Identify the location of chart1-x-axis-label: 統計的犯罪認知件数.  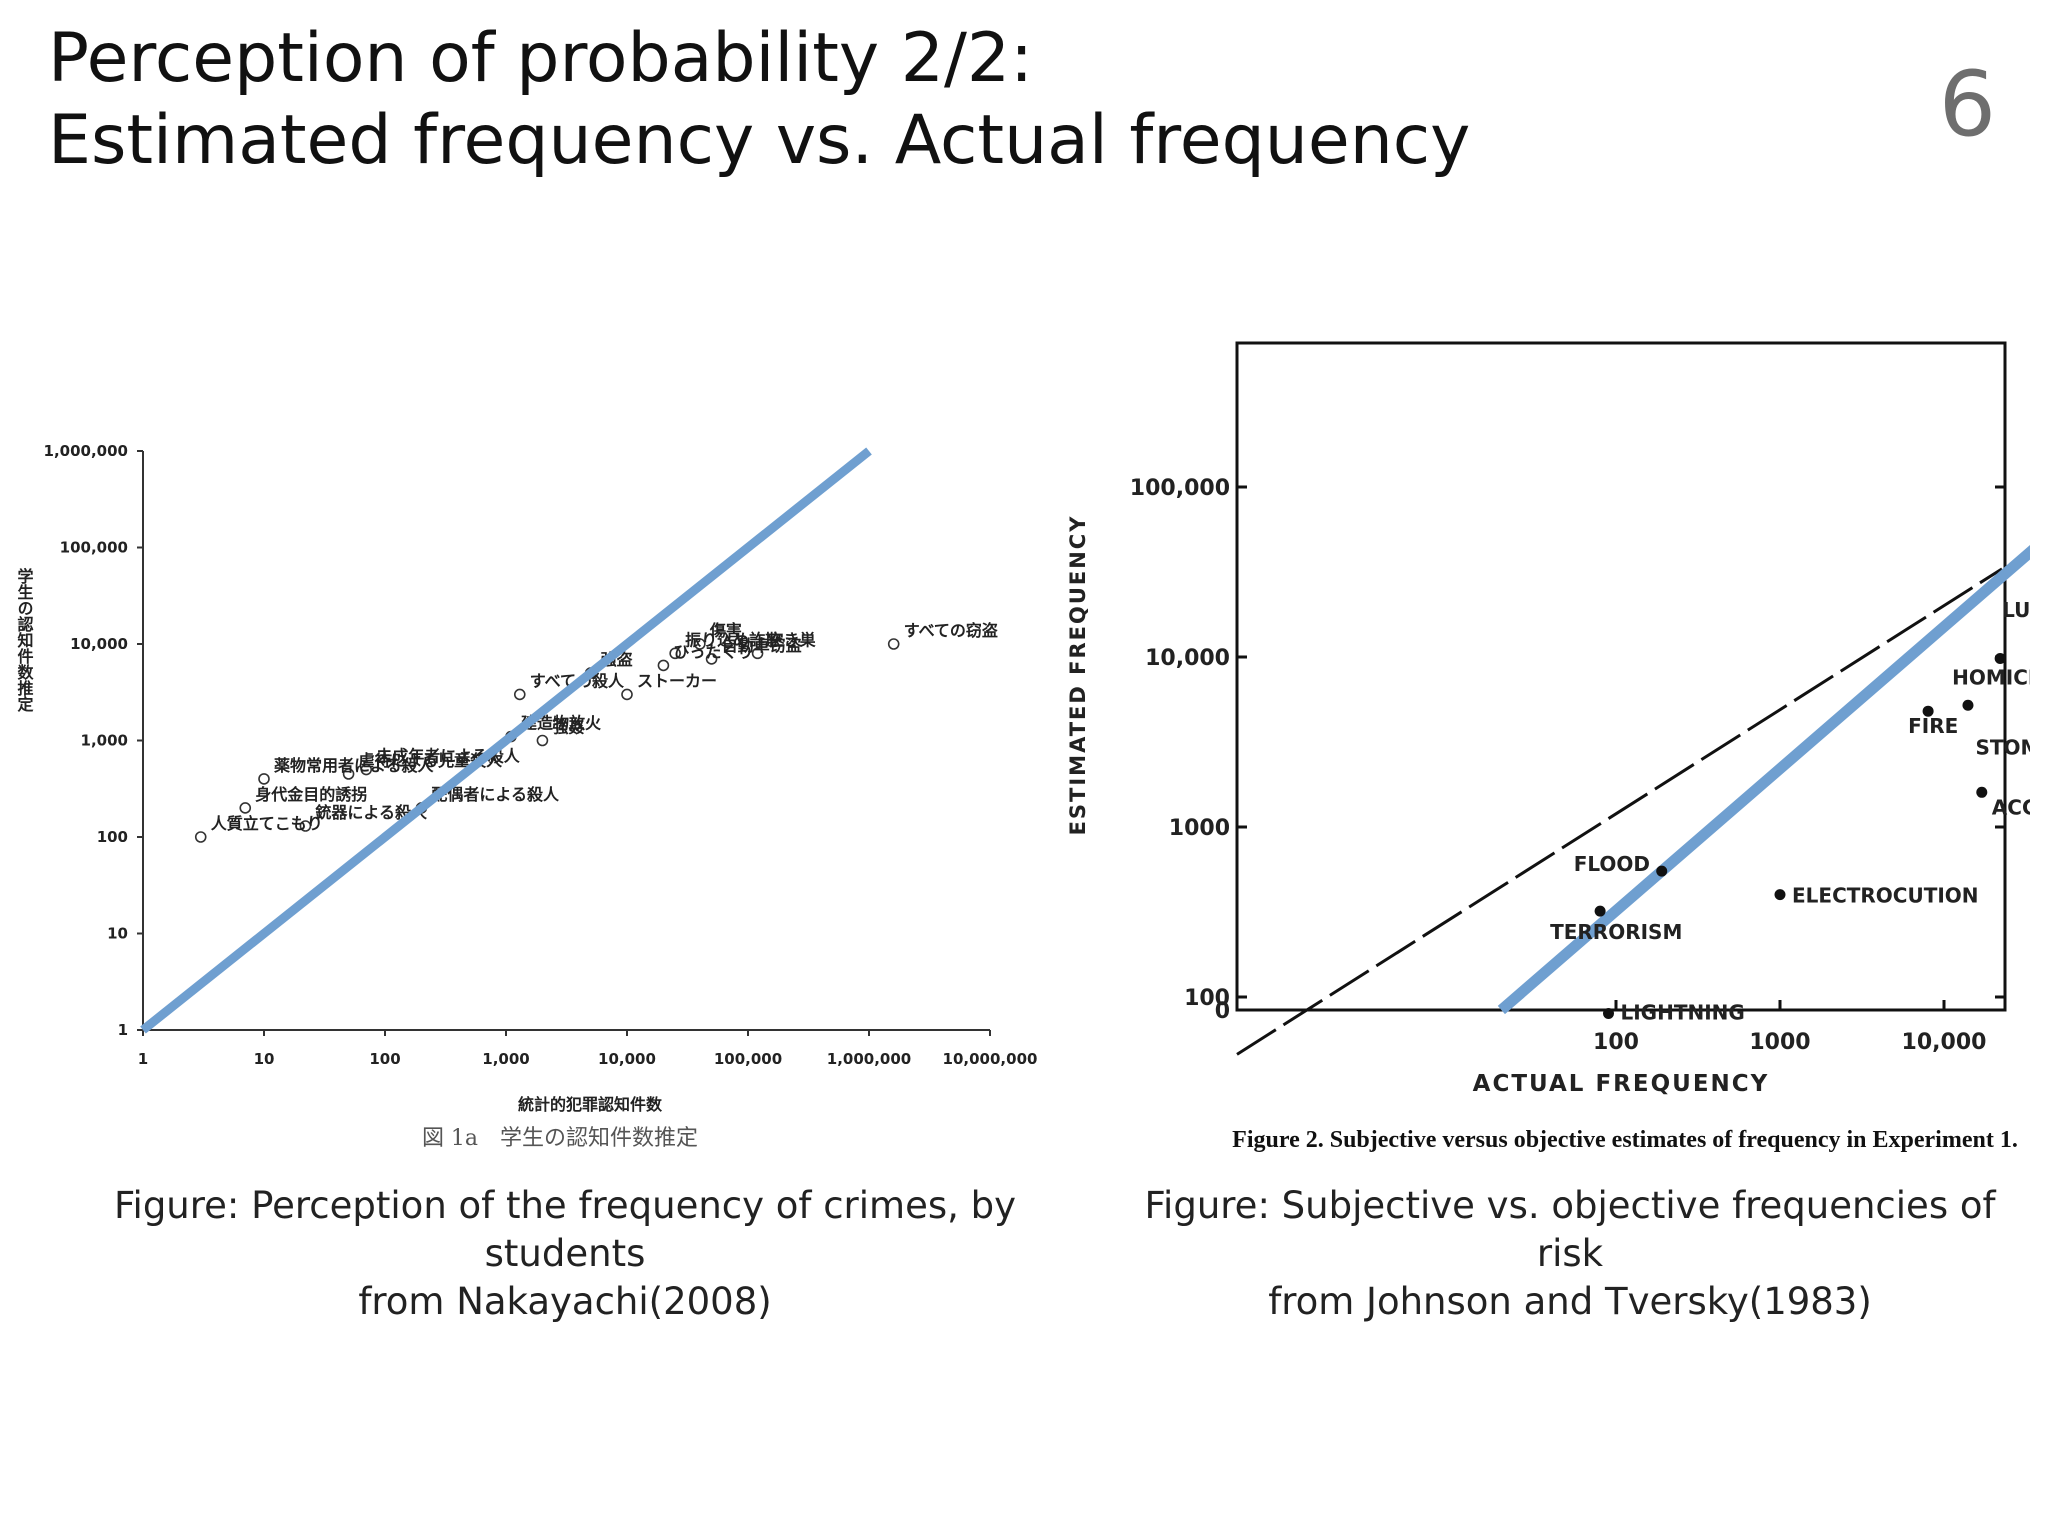
(590, 1104).